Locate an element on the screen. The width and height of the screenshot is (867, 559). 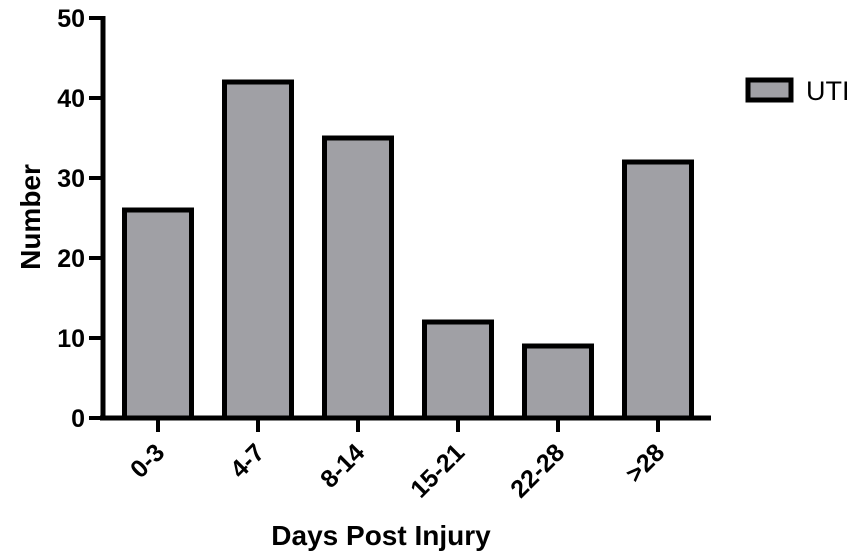
x-tick-label: 0-3 is located at coordinates (147, 460).